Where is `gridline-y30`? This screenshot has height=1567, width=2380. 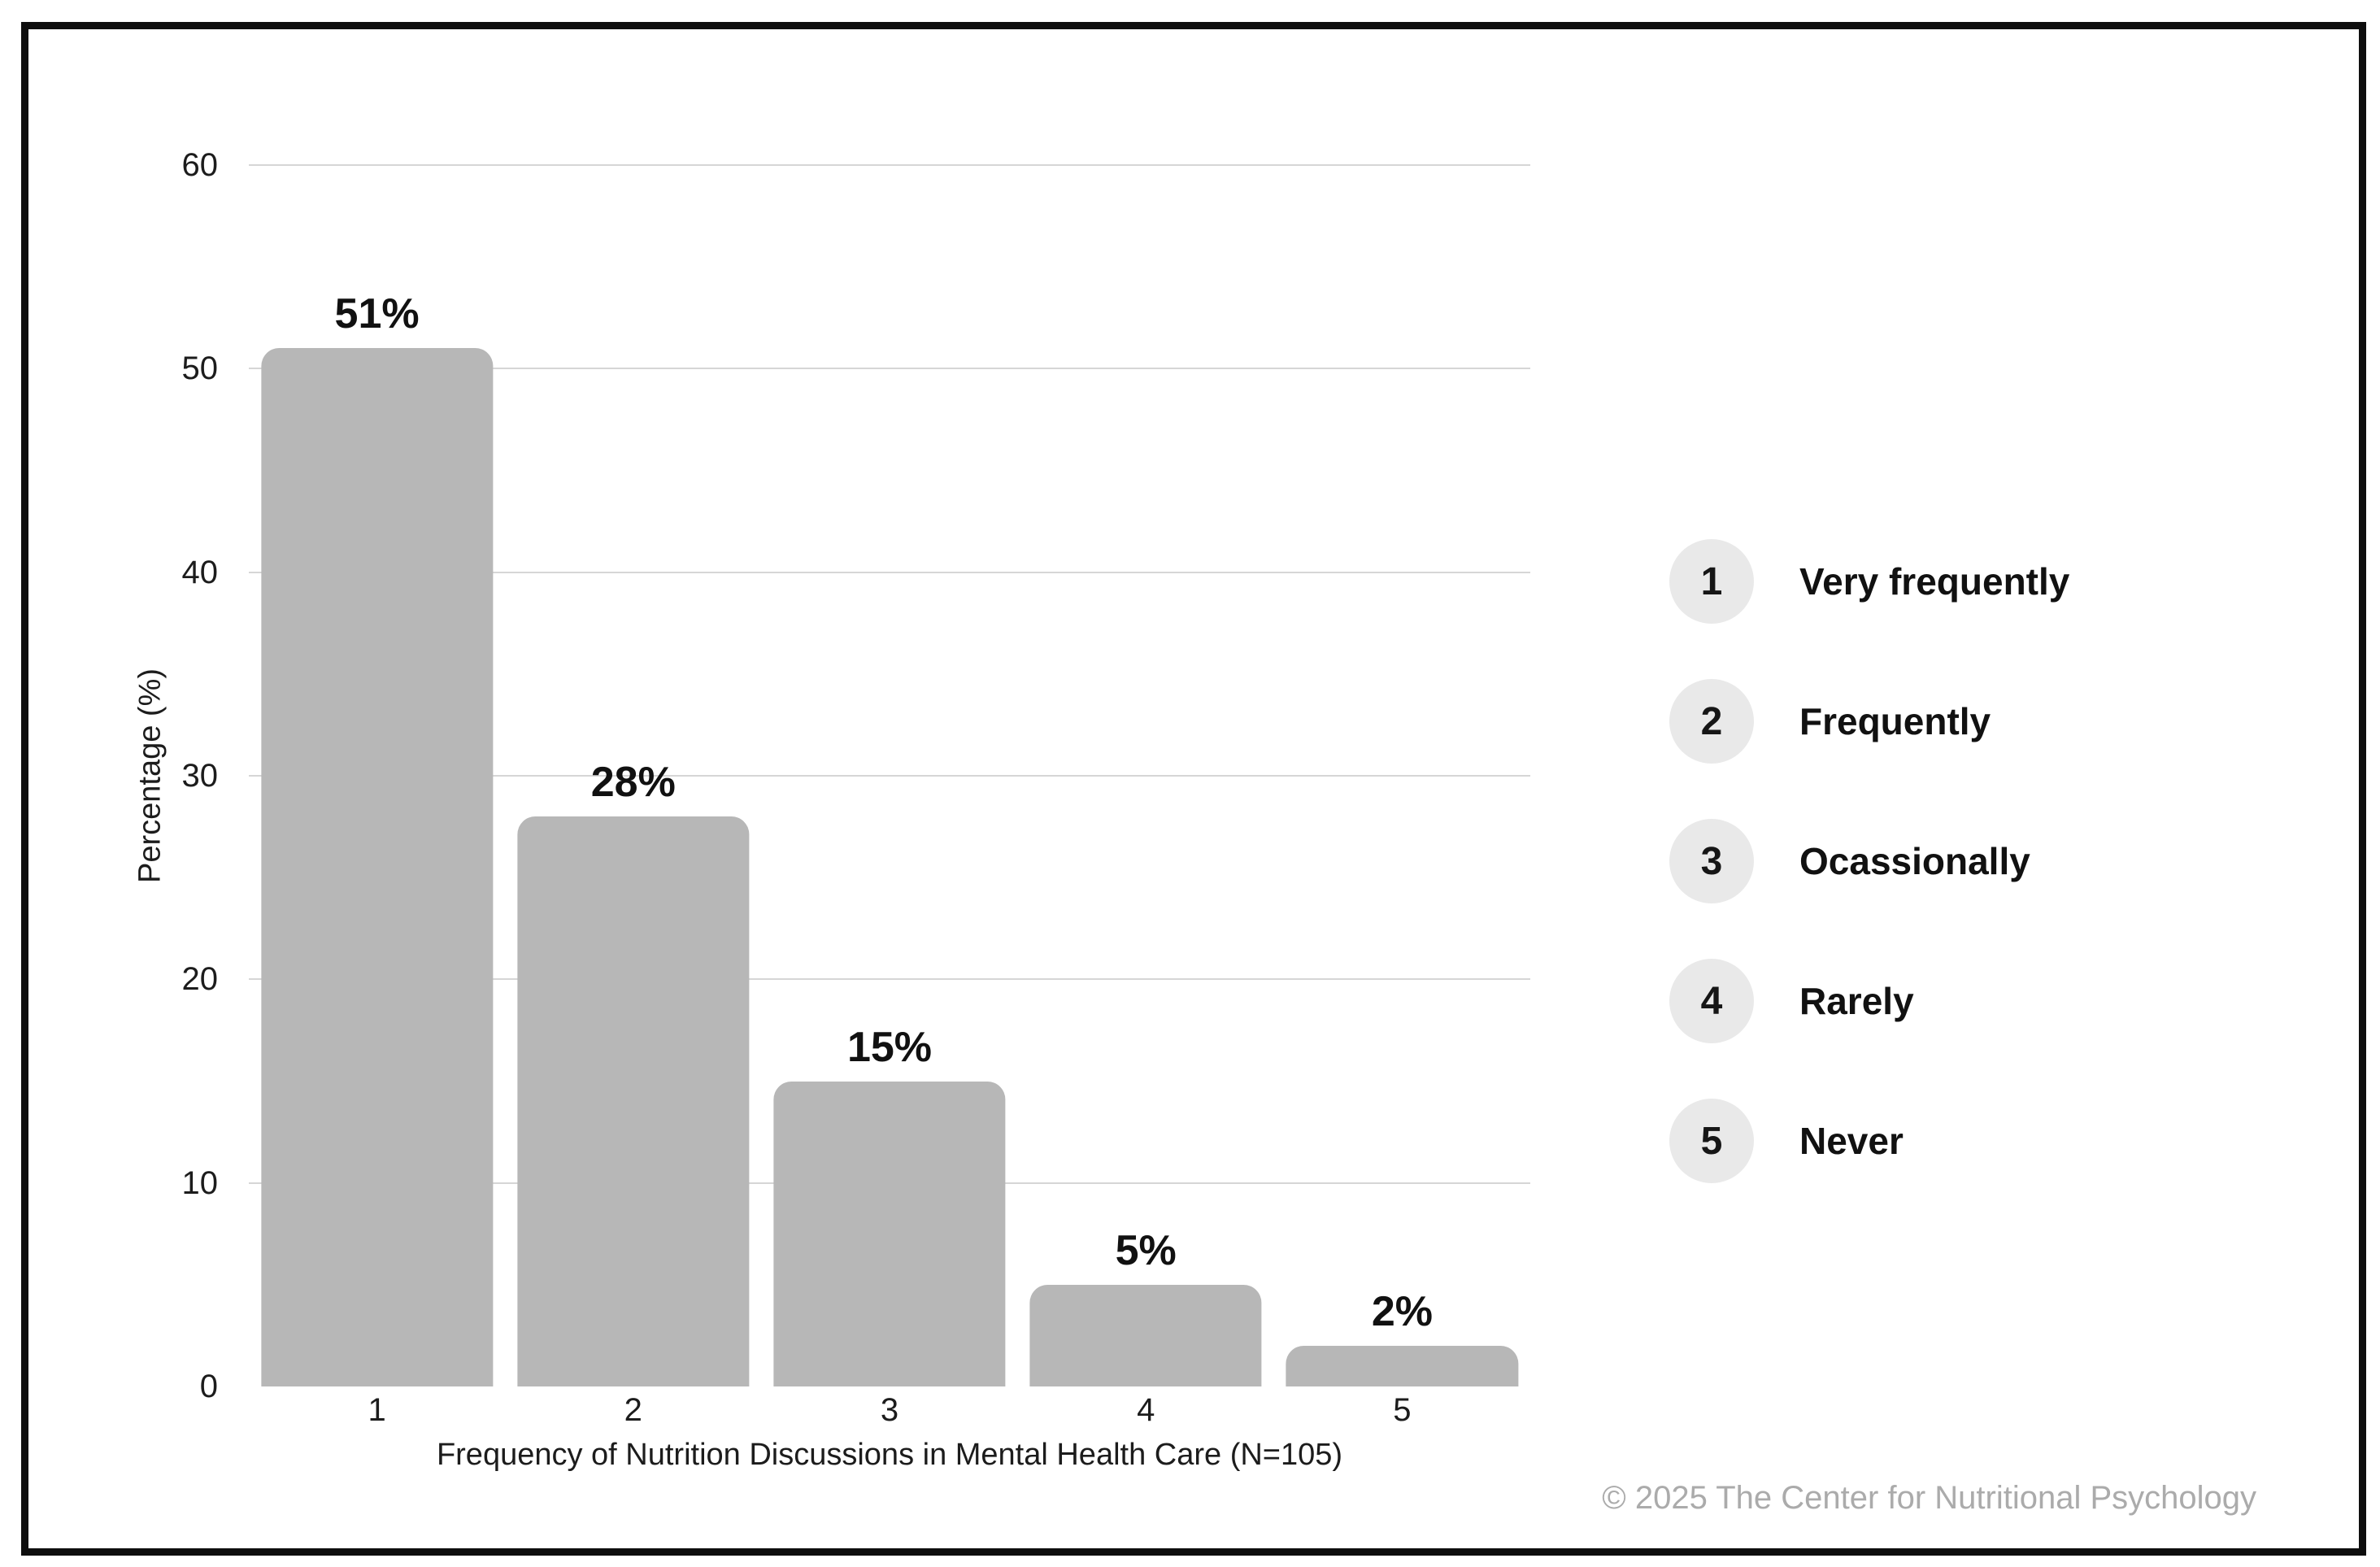 gridline-y30 is located at coordinates (890, 776).